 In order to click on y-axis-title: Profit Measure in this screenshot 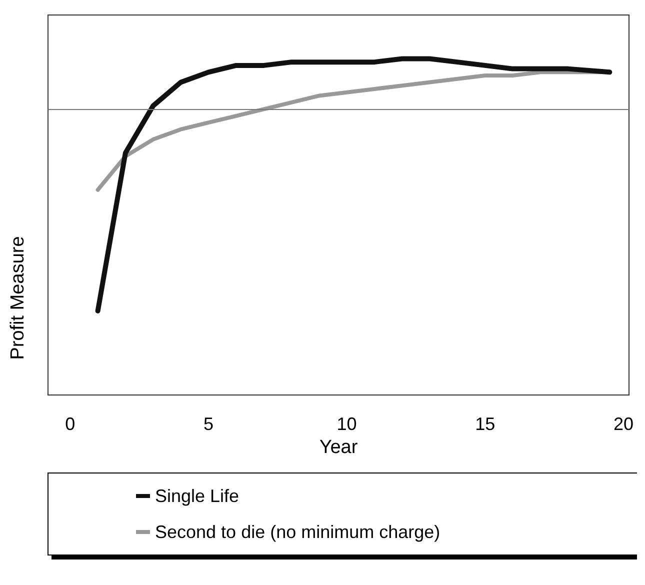, I will do `click(18, 298)`.